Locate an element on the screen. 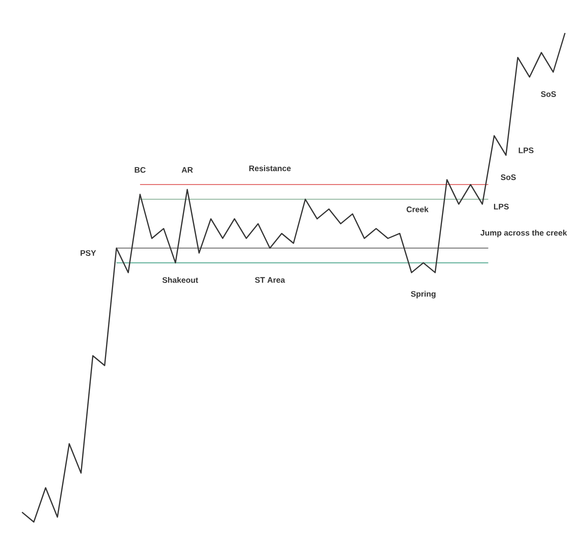  annotation: PSY is located at coordinates (88, 253).